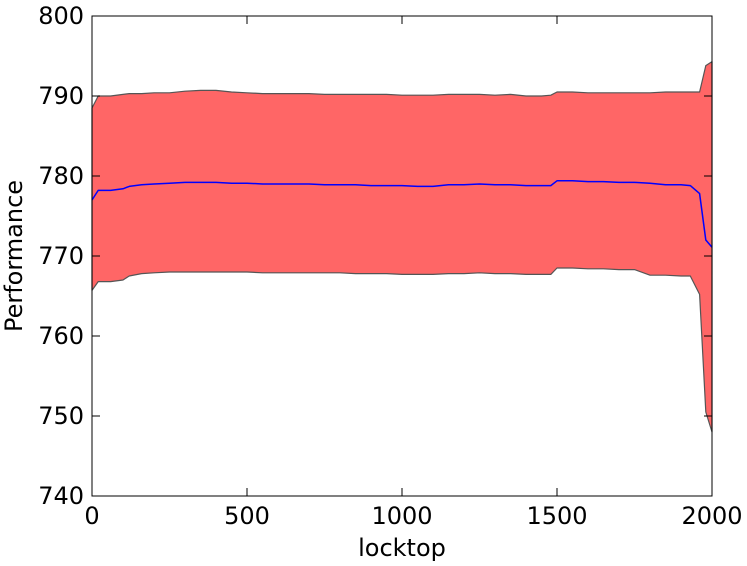 The image size is (747, 566). Describe the element at coordinates (401, 516) in the screenshot. I see `x-tick-label: 1000` at that location.